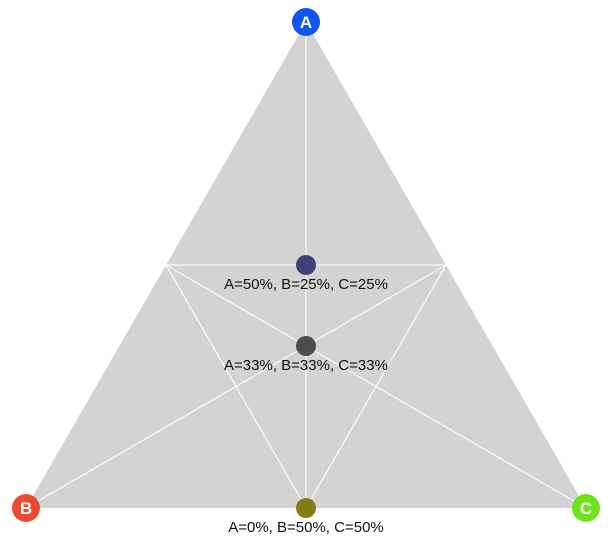  Describe the element at coordinates (306, 527) in the screenshot. I see `data-point-label: A=0%, B=50%, C=50%` at that location.